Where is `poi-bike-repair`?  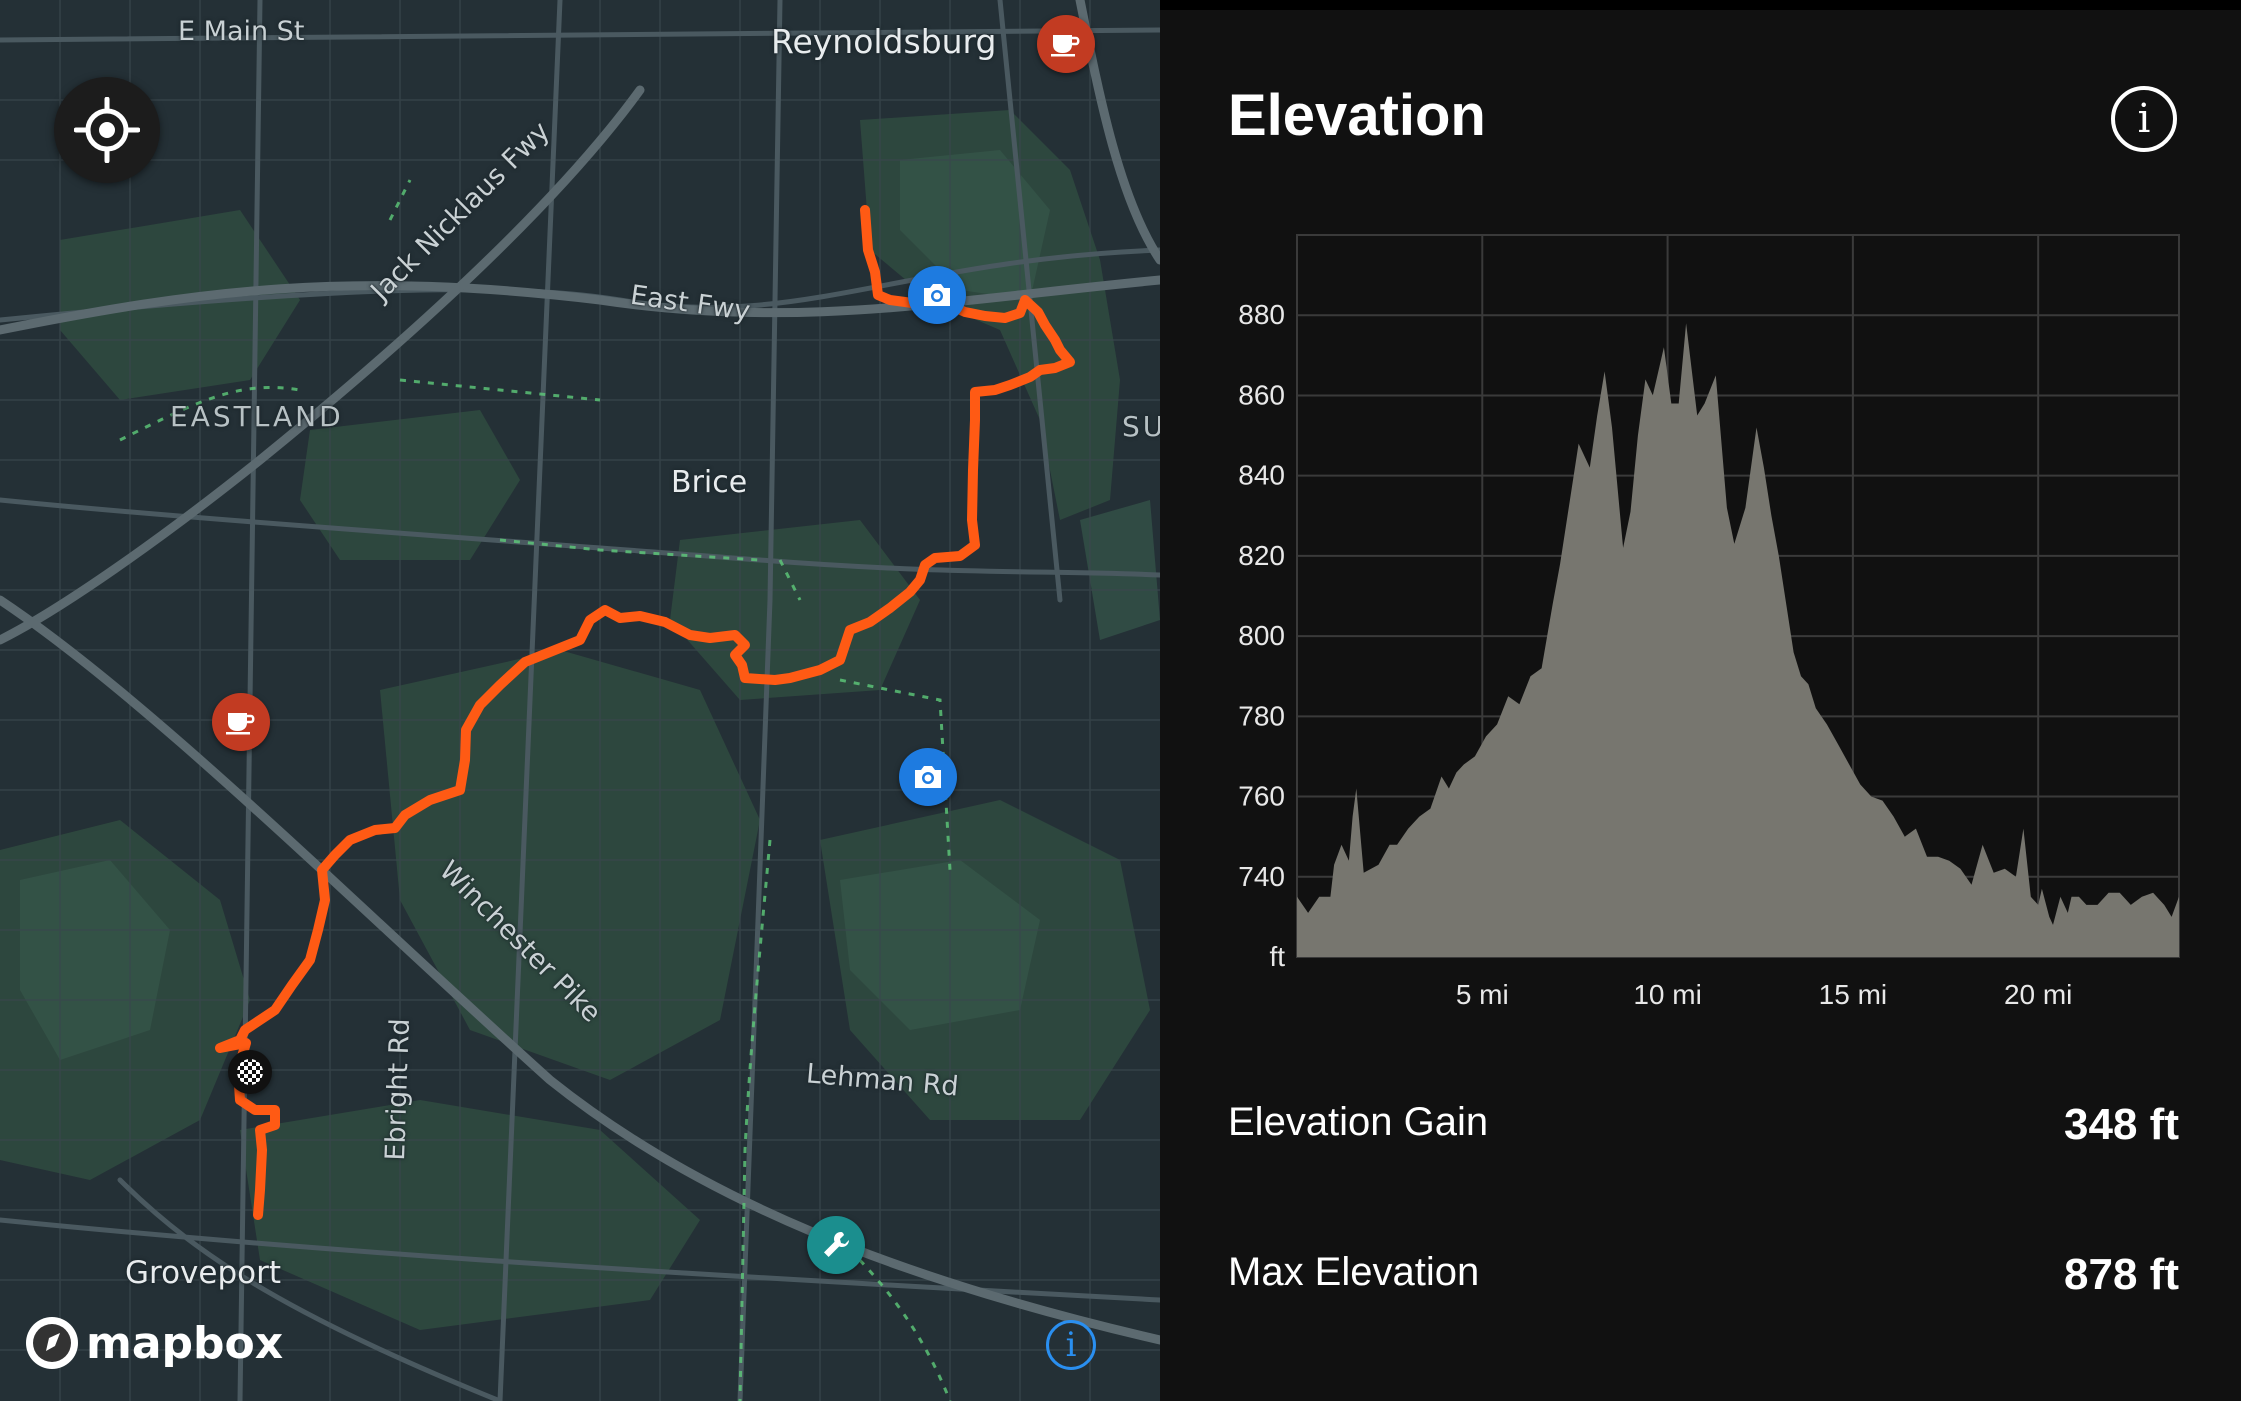 poi-bike-repair is located at coordinates (836, 1245).